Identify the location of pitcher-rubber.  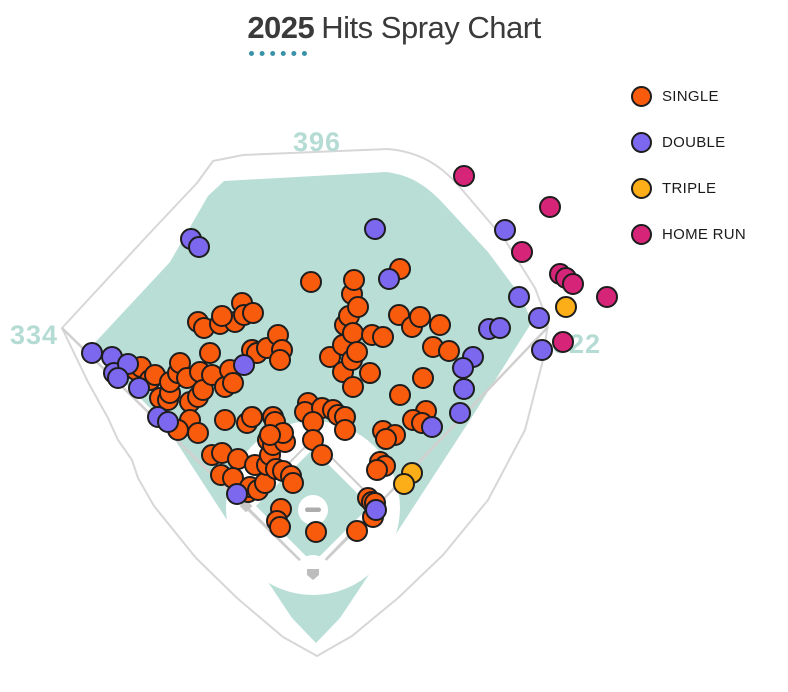
(313, 509).